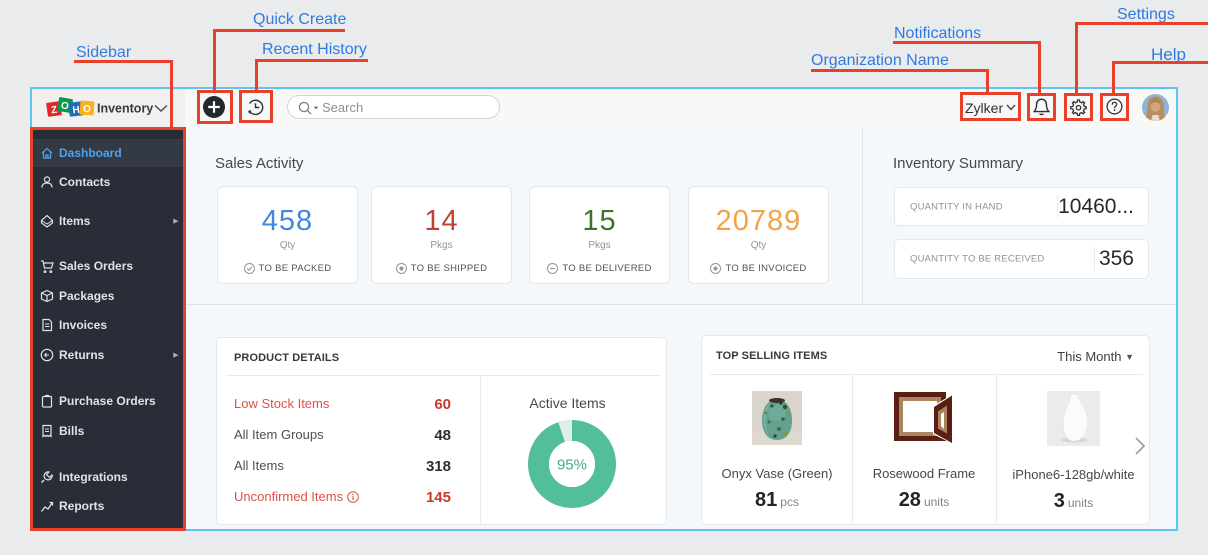  What do you see at coordinates (54, 111) in the screenshot?
I see `svg-text: Z` at bounding box center [54, 111].